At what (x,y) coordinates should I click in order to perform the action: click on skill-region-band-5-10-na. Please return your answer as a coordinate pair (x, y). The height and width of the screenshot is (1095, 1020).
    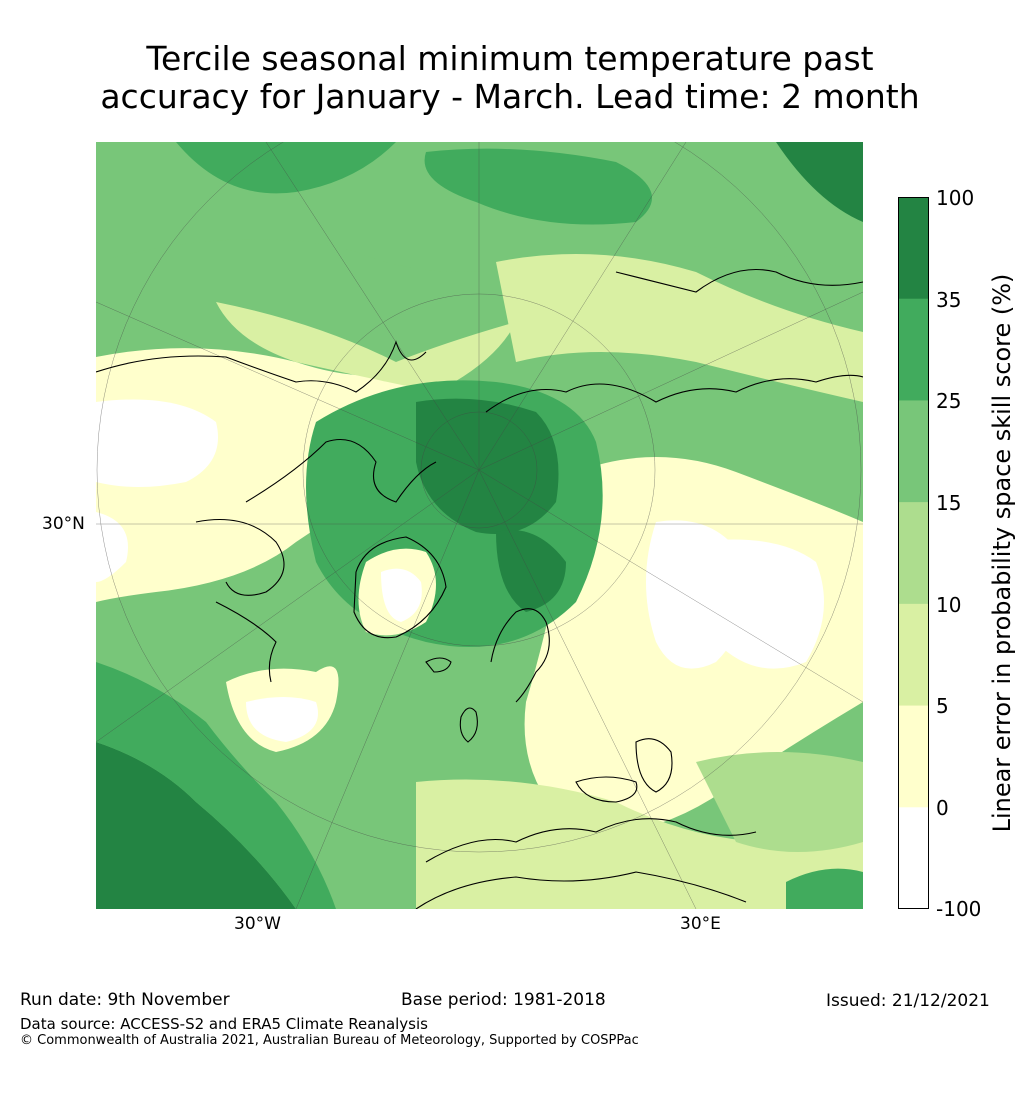
    Looking at the image, I should click on (366, 347).